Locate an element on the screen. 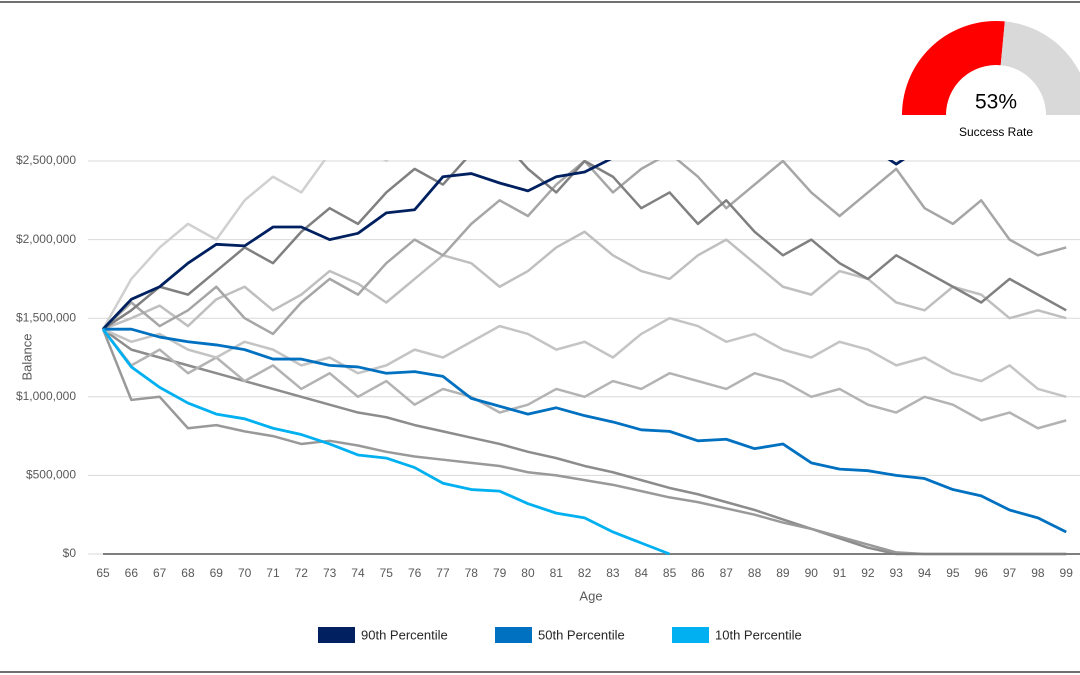 Image resolution: width=1080 pixels, height=675 pixels. legend-label: 10th Percentile is located at coordinates (758, 634).